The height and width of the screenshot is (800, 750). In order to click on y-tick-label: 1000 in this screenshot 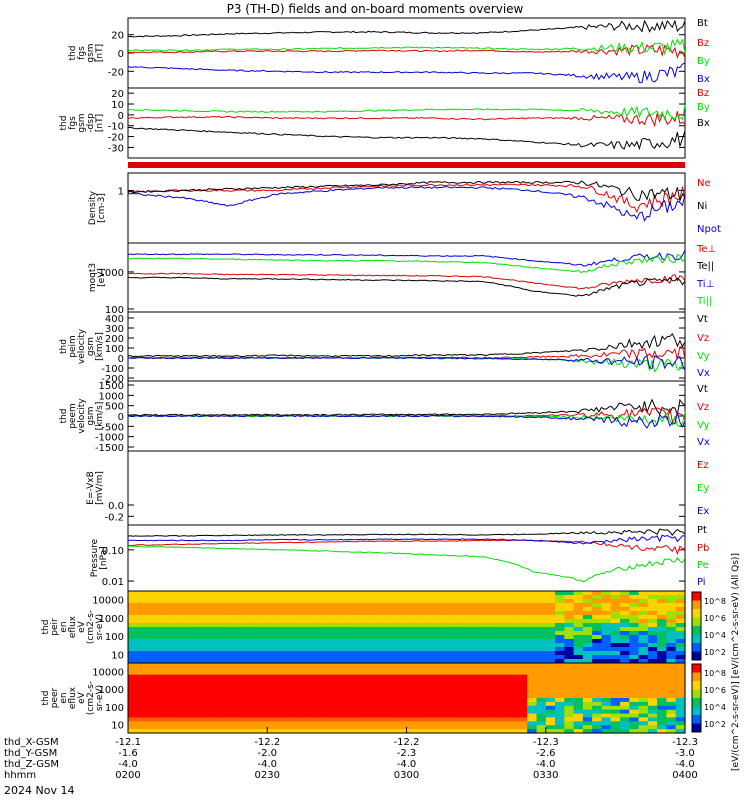, I will do `click(111, 619)`.